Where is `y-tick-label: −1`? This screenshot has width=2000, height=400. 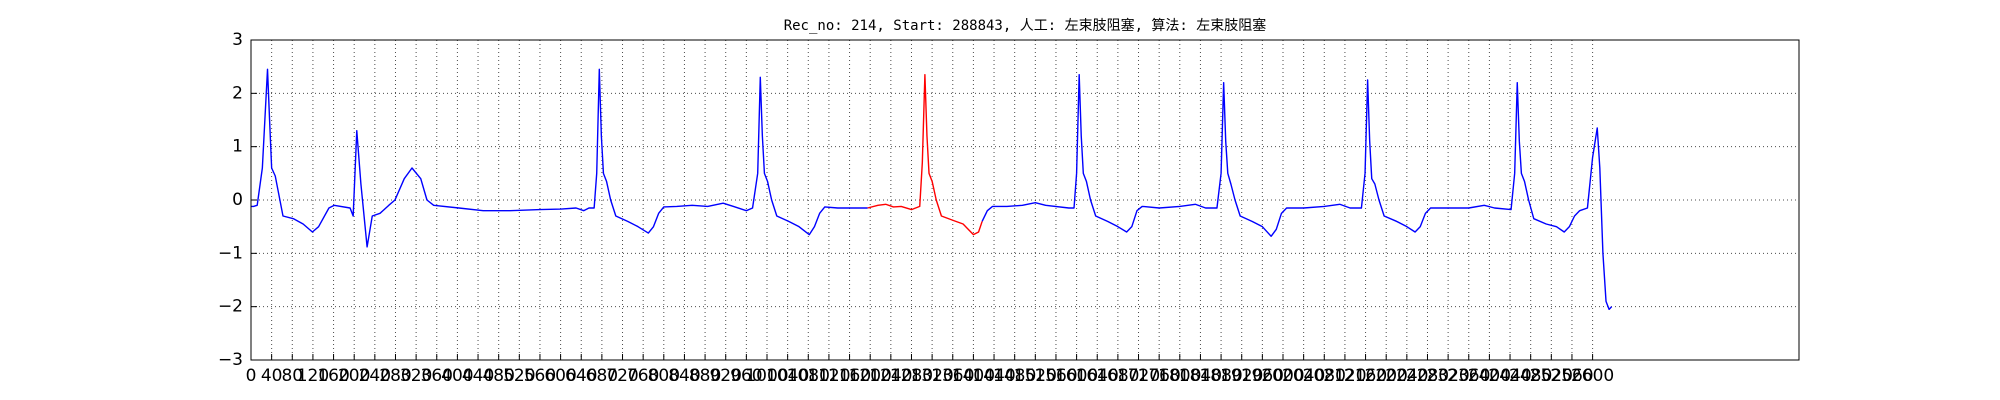
y-tick-label: −1 is located at coordinates (230, 253).